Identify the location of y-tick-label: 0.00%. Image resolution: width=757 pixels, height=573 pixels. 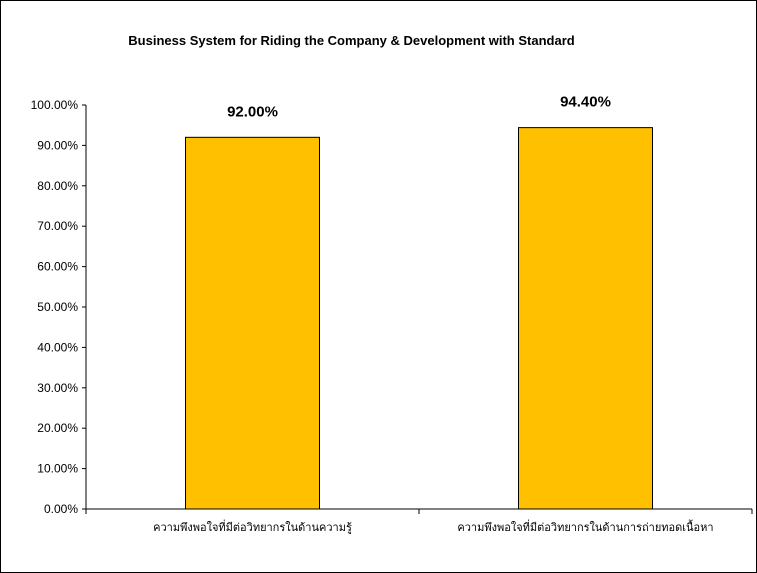
(61, 509).